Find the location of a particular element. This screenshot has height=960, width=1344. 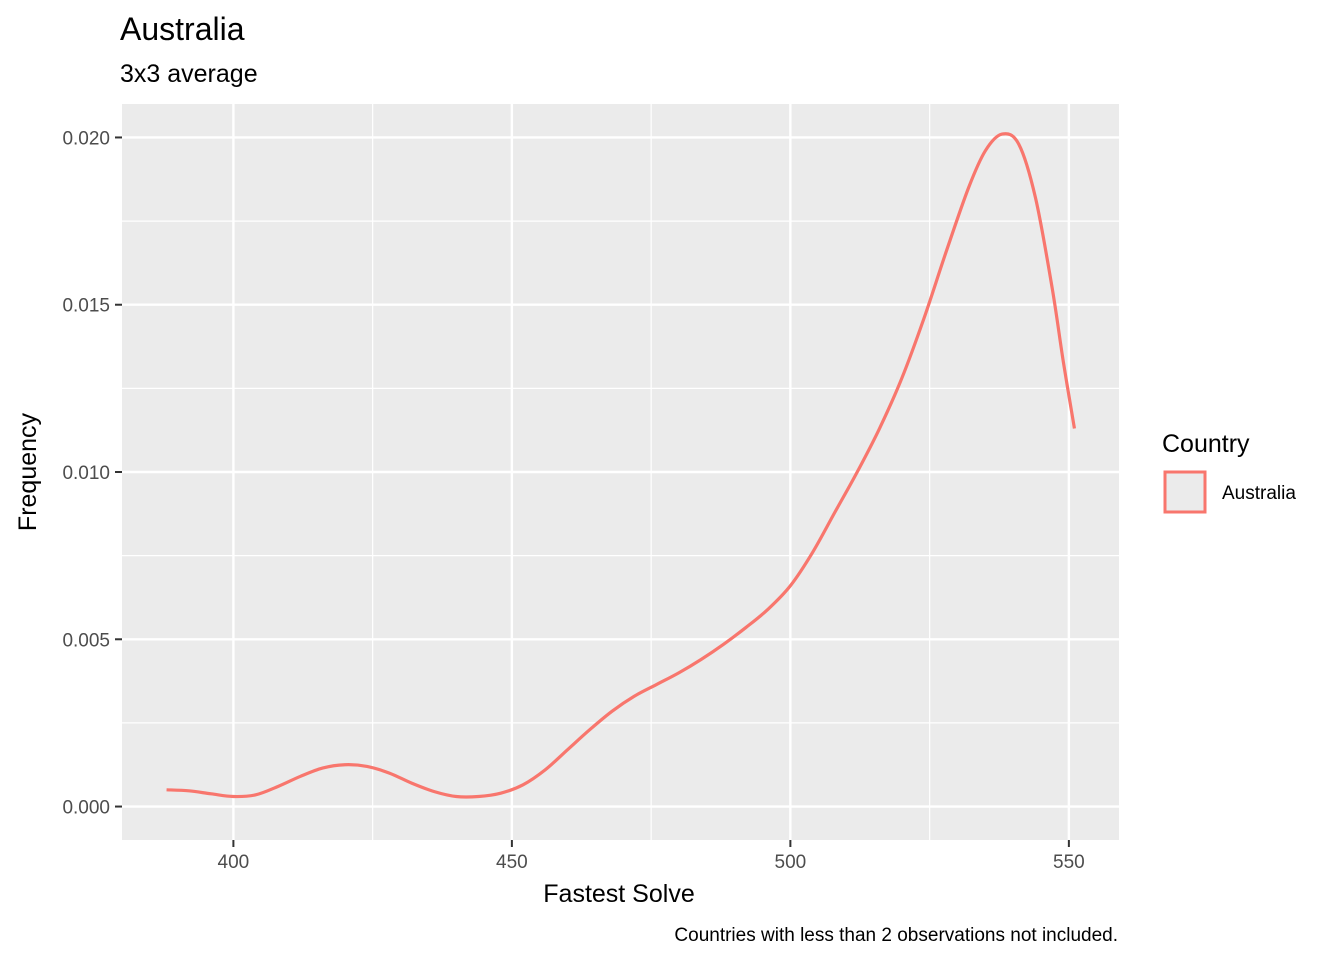

y-axis-title: Frequency is located at coordinates (28, 471).